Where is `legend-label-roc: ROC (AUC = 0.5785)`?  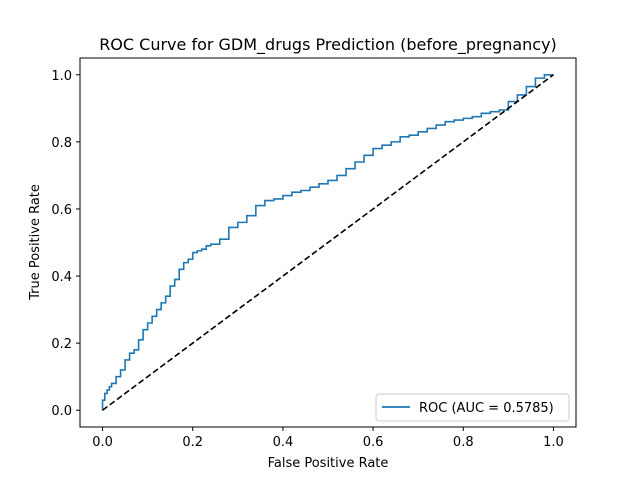
legend-label-roc: ROC (AUC = 0.5785) is located at coordinates (486, 408).